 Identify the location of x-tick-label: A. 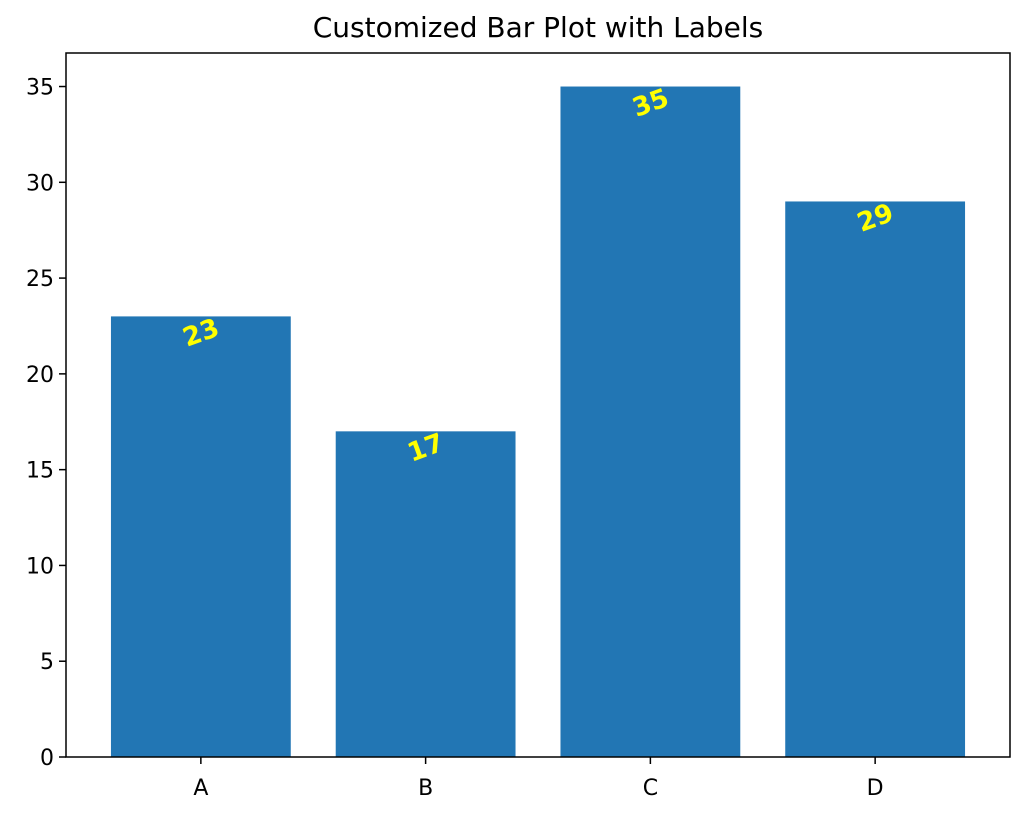
(200, 788).